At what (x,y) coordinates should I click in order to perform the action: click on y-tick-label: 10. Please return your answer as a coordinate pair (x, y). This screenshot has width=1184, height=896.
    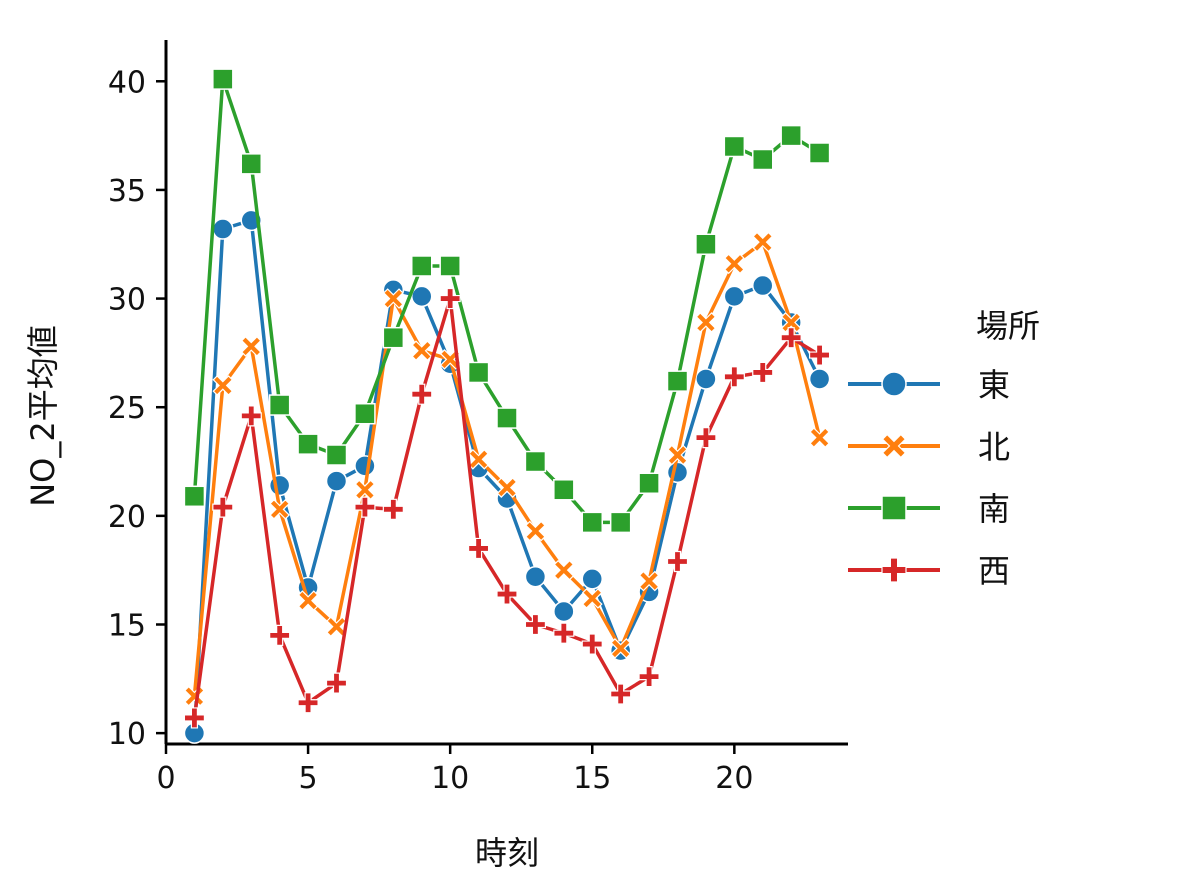
    Looking at the image, I should click on (127, 734).